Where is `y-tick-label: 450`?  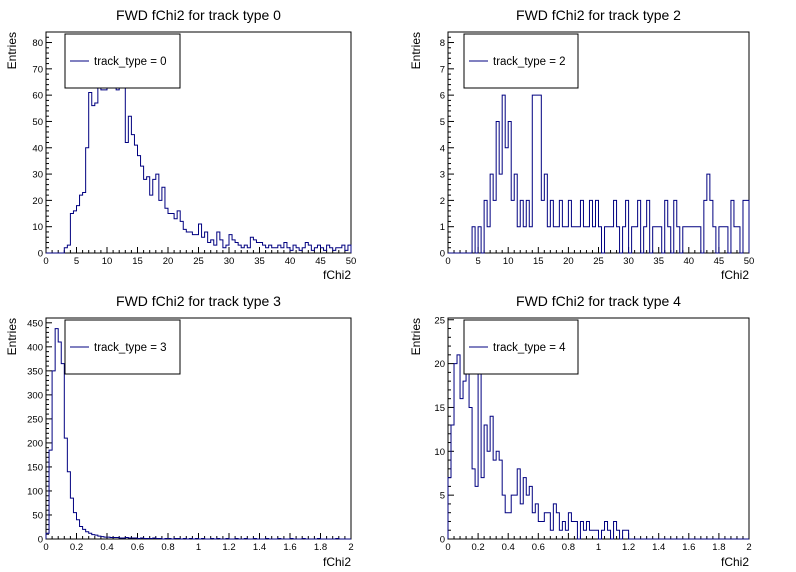
y-tick-label: 450 is located at coordinates (35, 323).